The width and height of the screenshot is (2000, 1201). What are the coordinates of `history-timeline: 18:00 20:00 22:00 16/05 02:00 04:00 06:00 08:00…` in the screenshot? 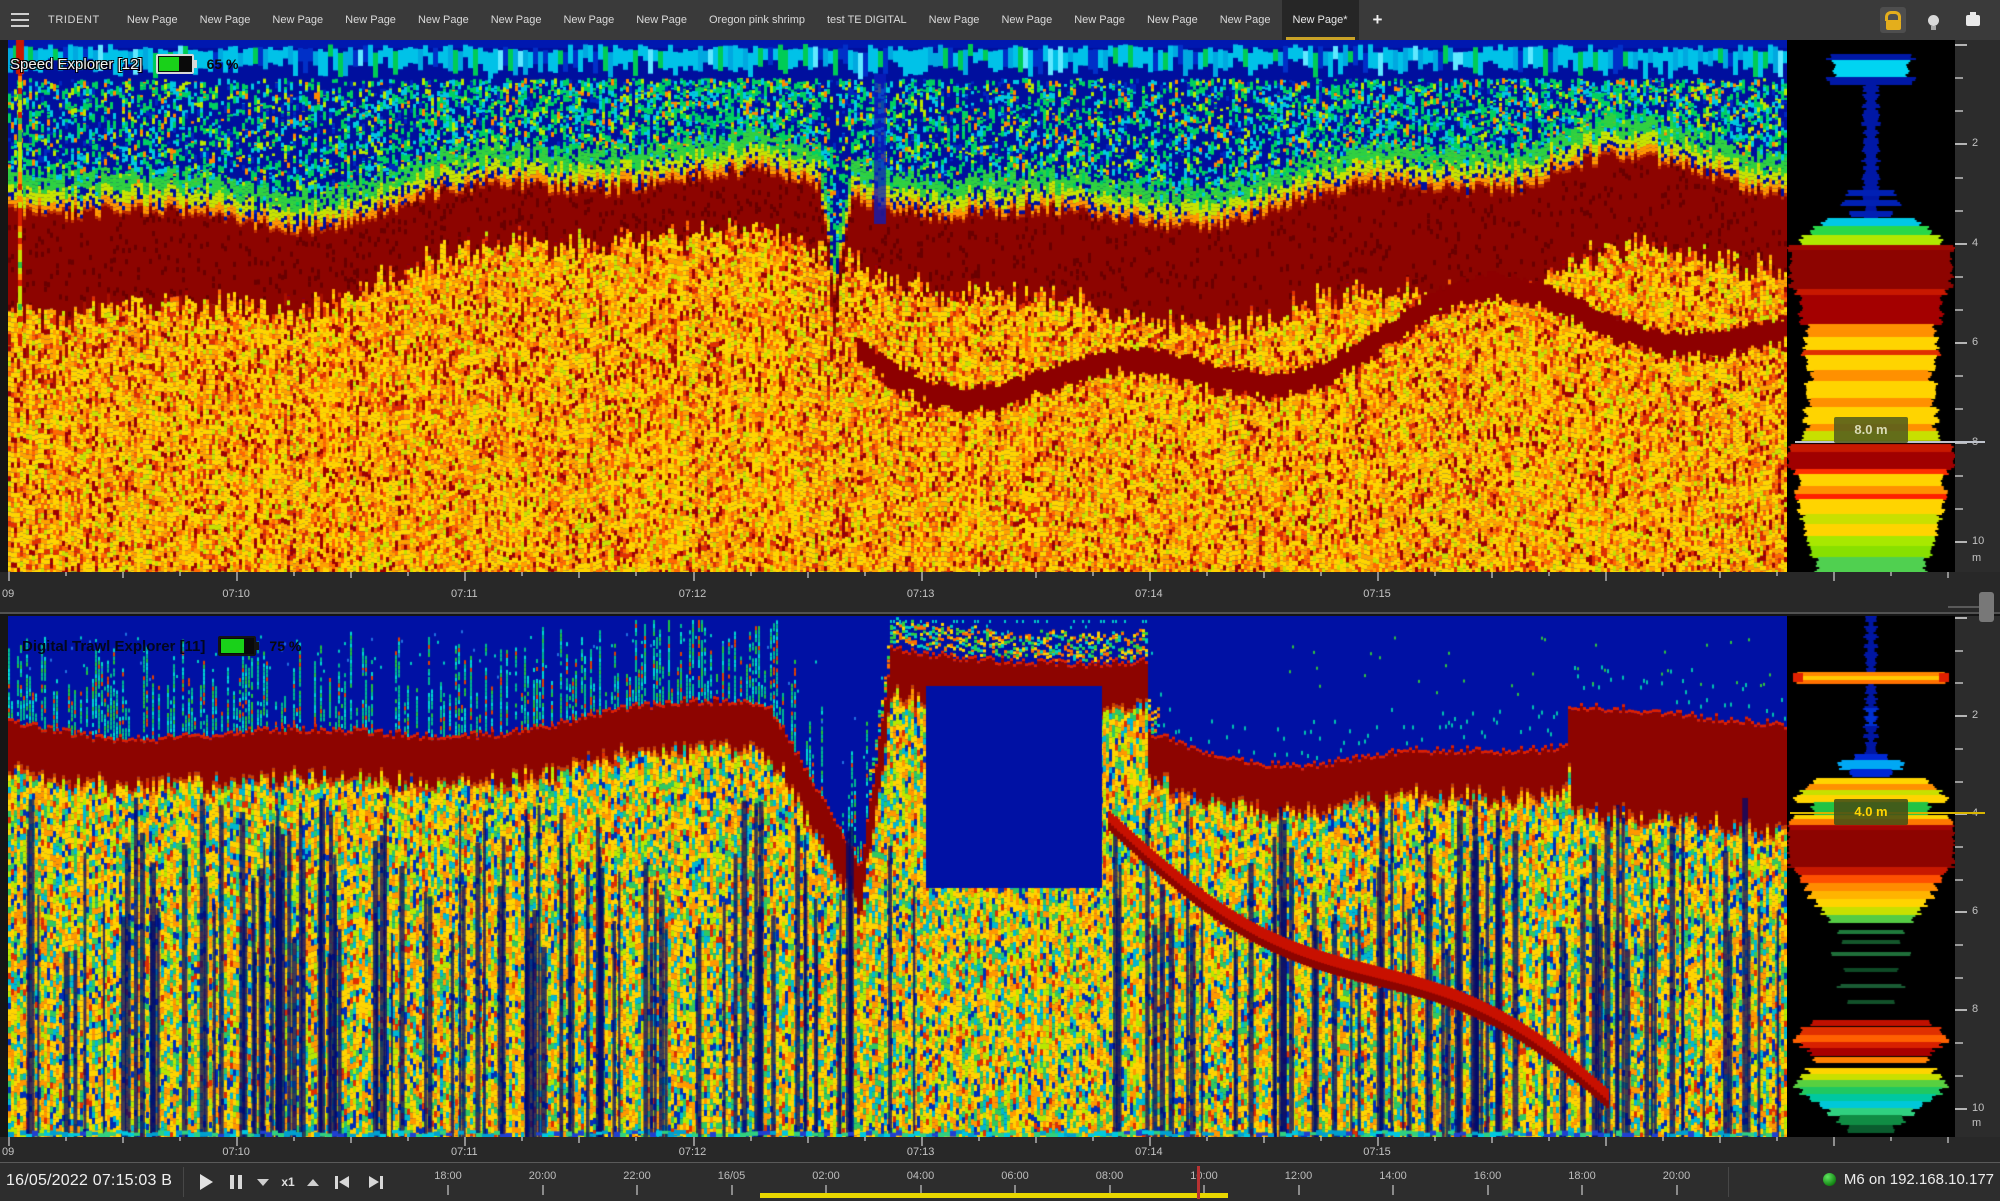 It's located at (1077, 1182).